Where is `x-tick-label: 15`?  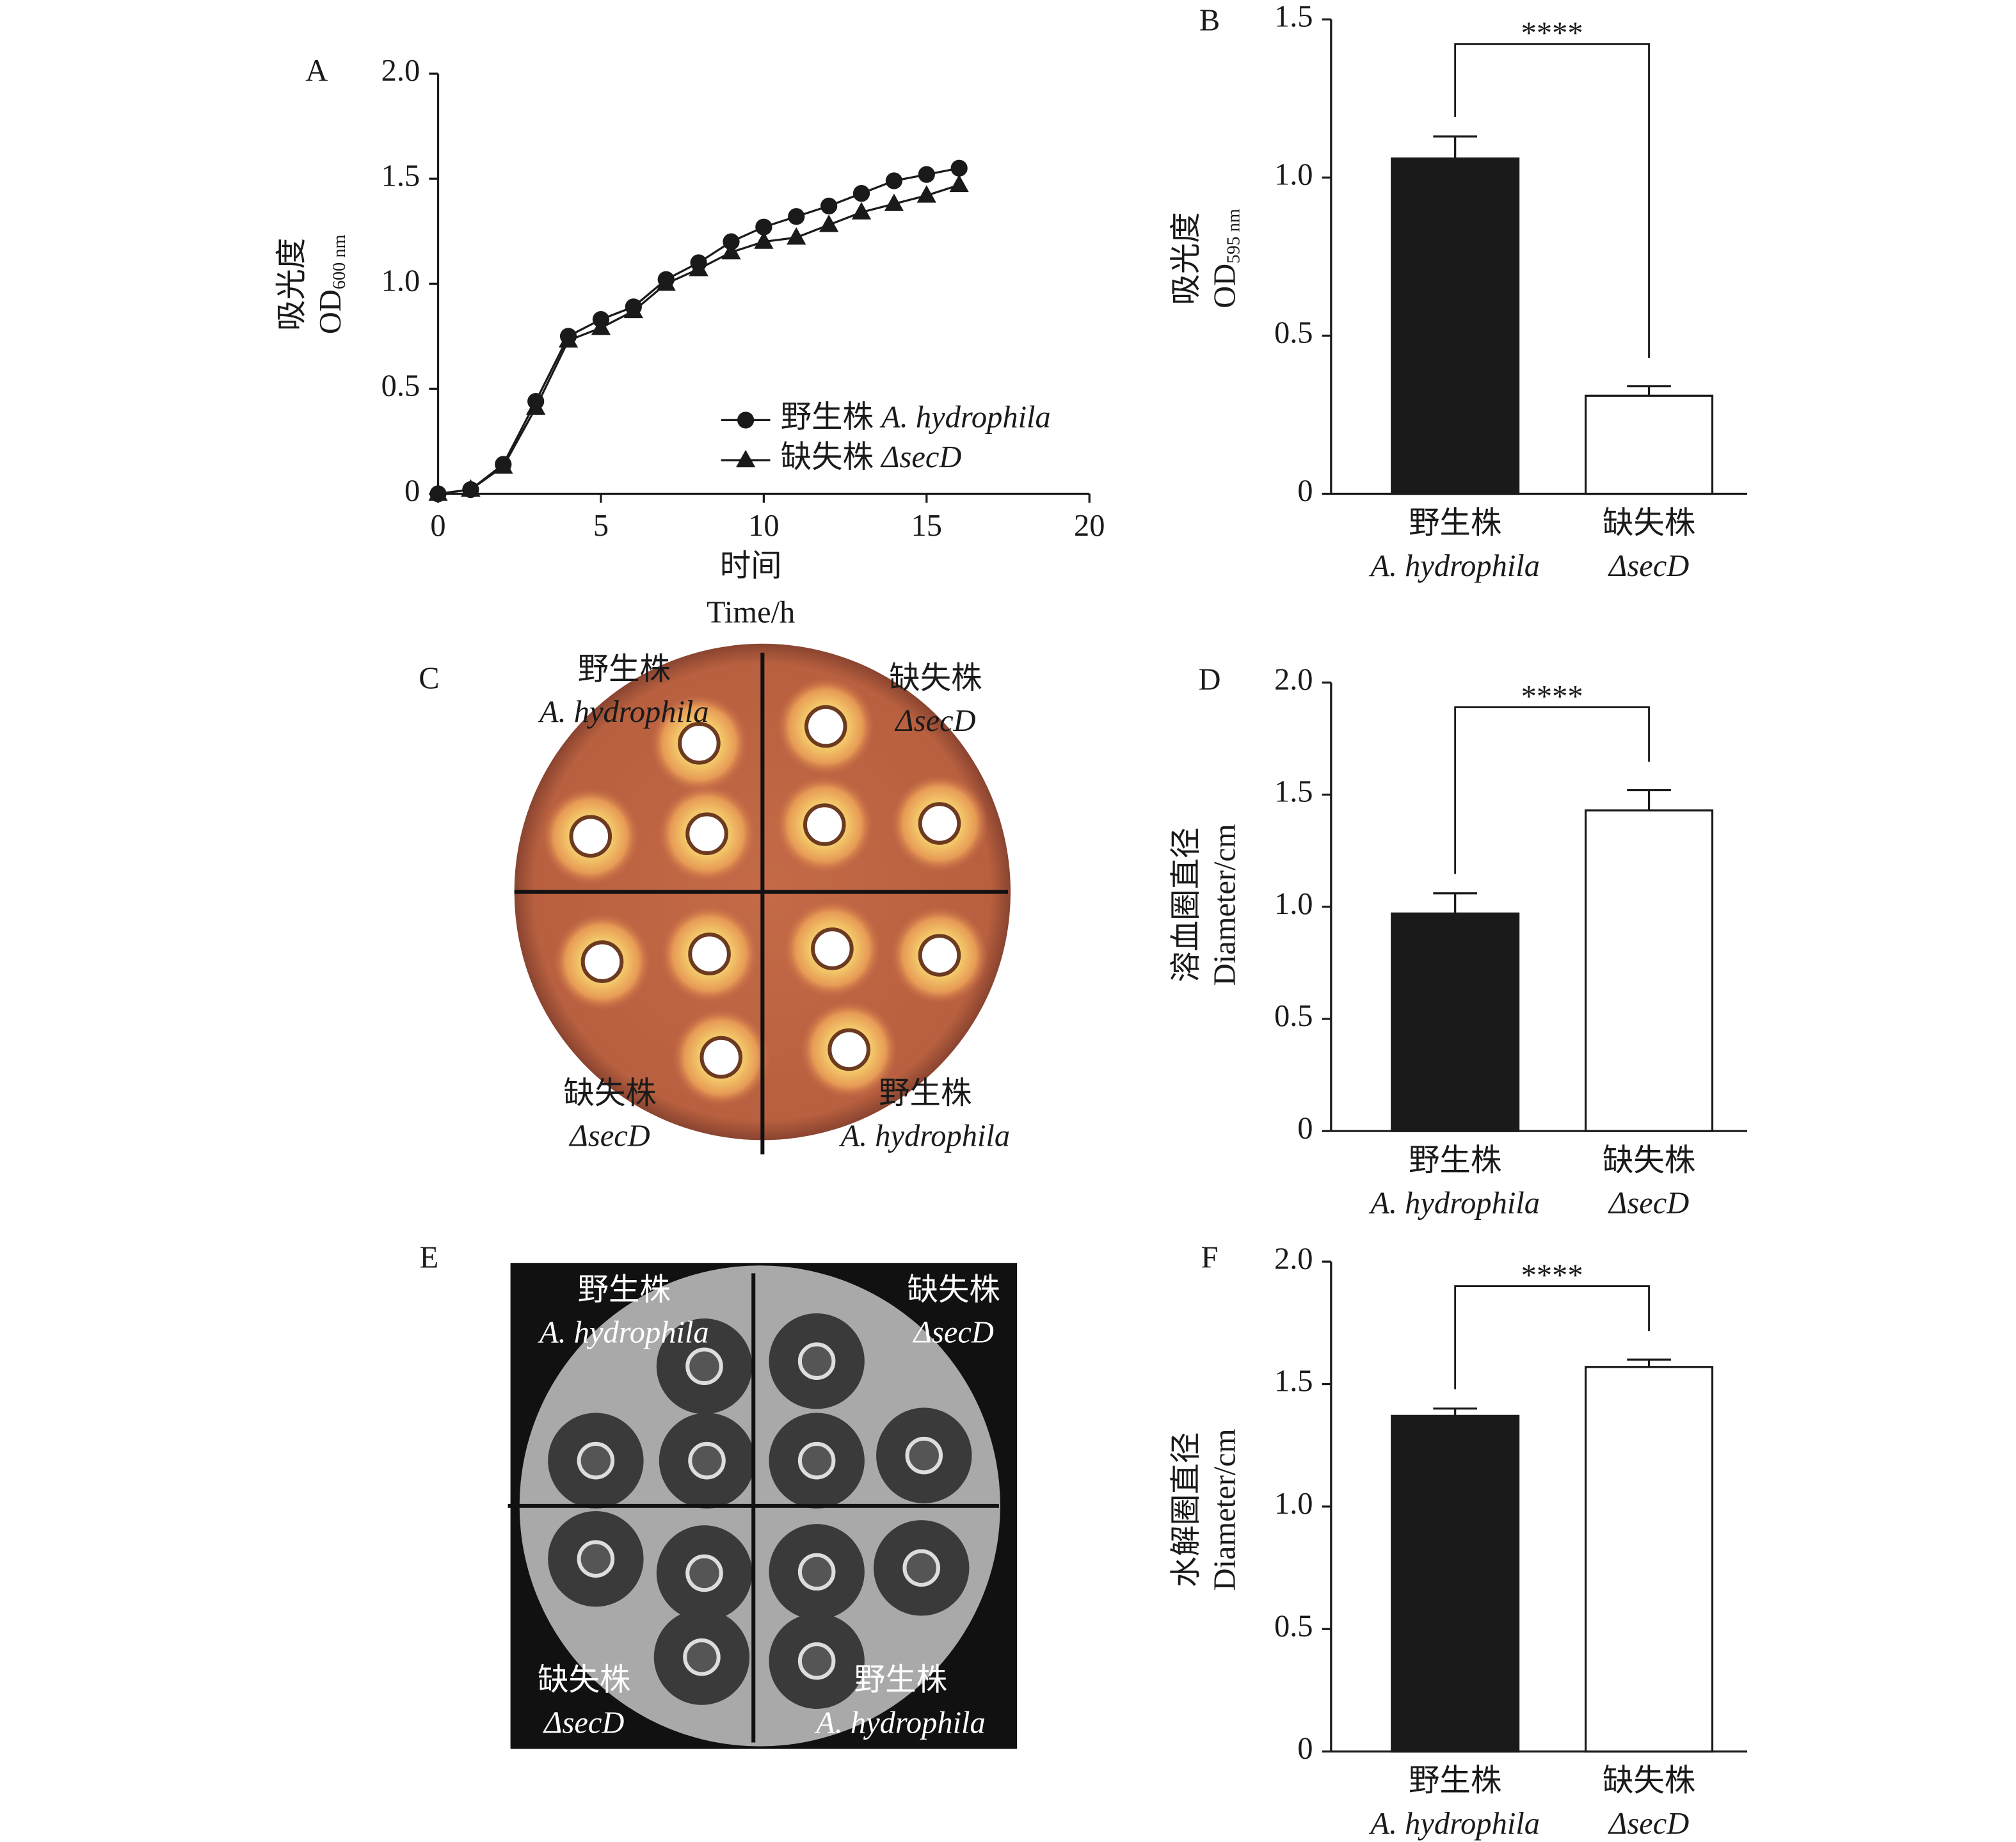 x-tick-label: 15 is located at coordinates (926, 526).